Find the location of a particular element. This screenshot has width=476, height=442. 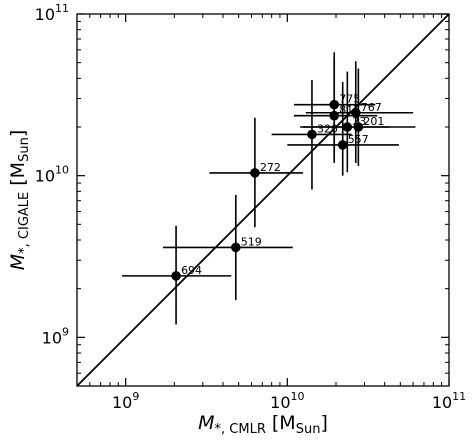

point-label: 272 is located at coordinates (270, 167).